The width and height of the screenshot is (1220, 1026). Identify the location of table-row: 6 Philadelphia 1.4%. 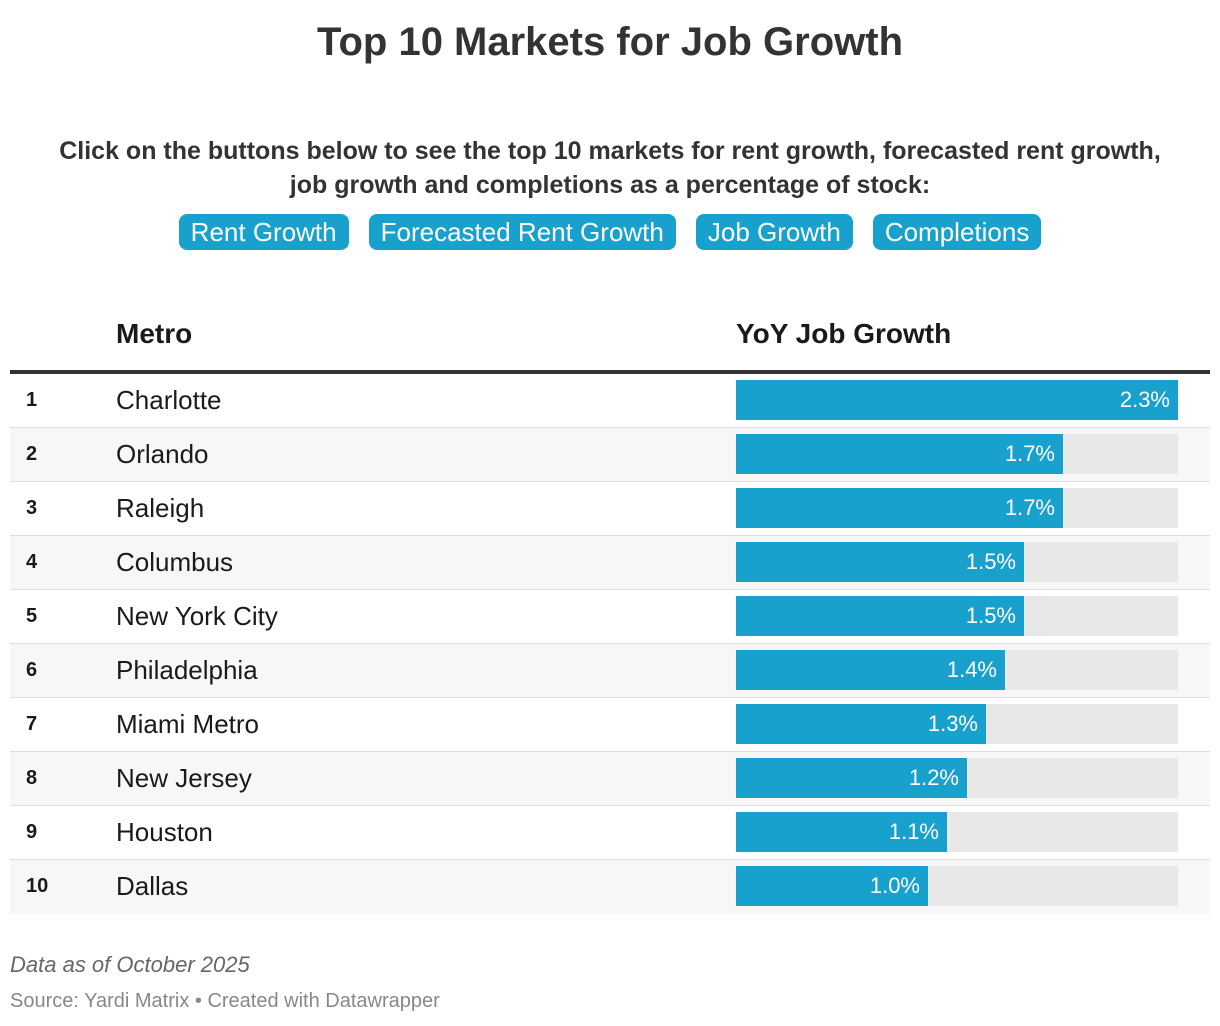
(610, 671).